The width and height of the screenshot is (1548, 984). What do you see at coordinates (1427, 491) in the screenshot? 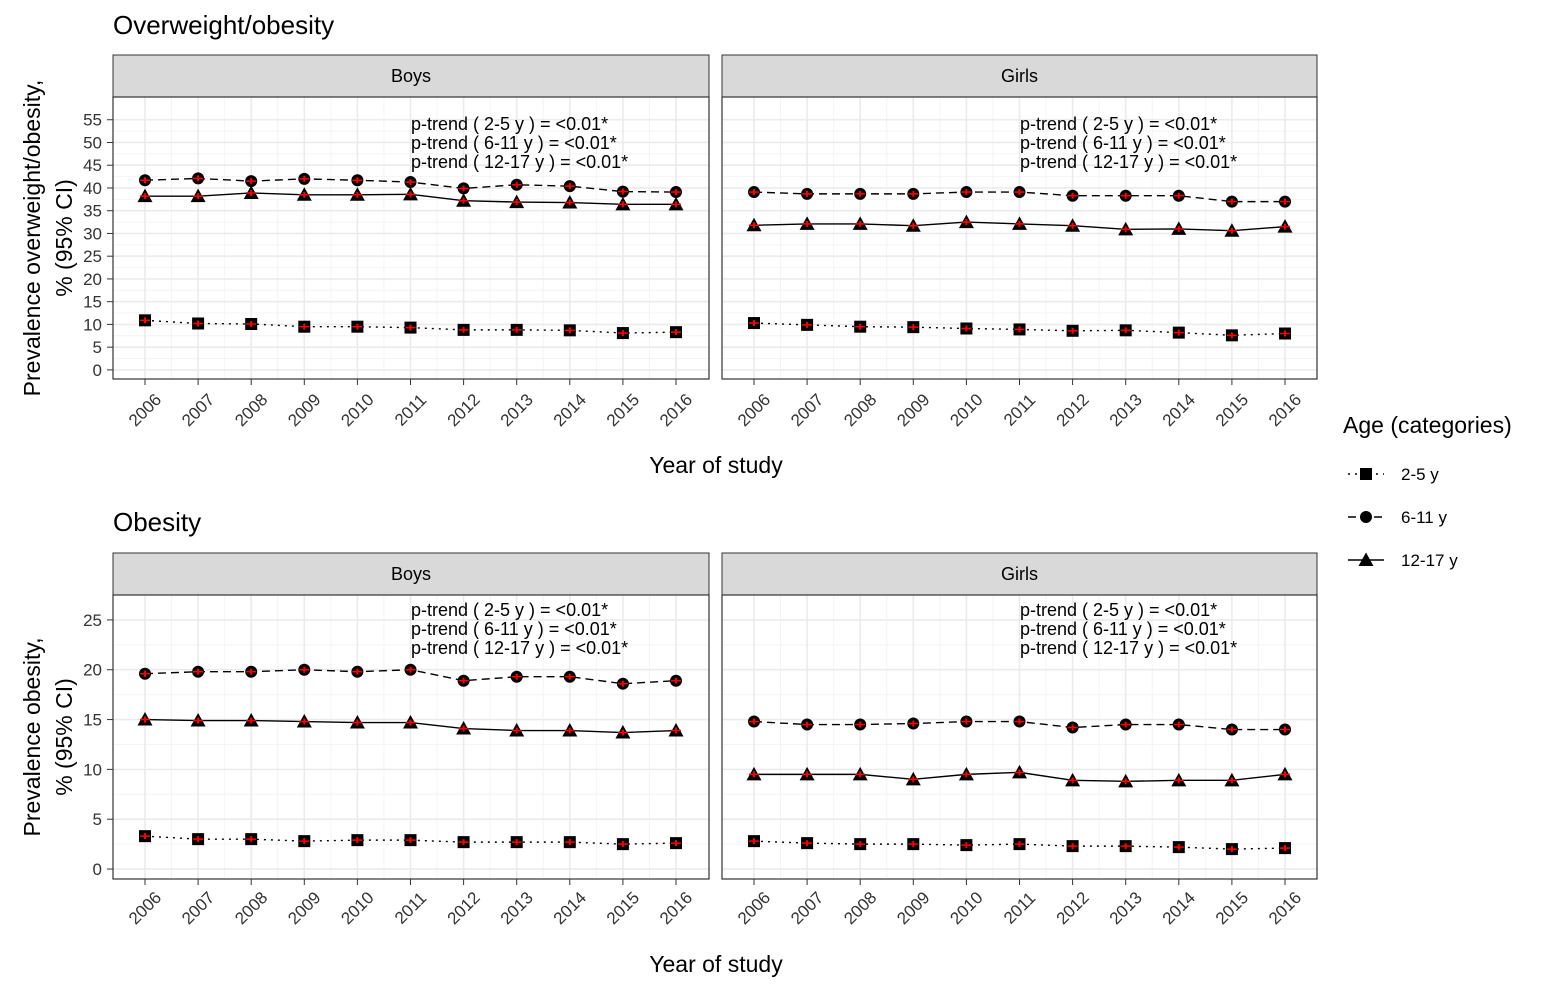
I see `legend: Age (categories) 2-5 y 6-11 y 12-17 y` at bounding box center [1427, 491].